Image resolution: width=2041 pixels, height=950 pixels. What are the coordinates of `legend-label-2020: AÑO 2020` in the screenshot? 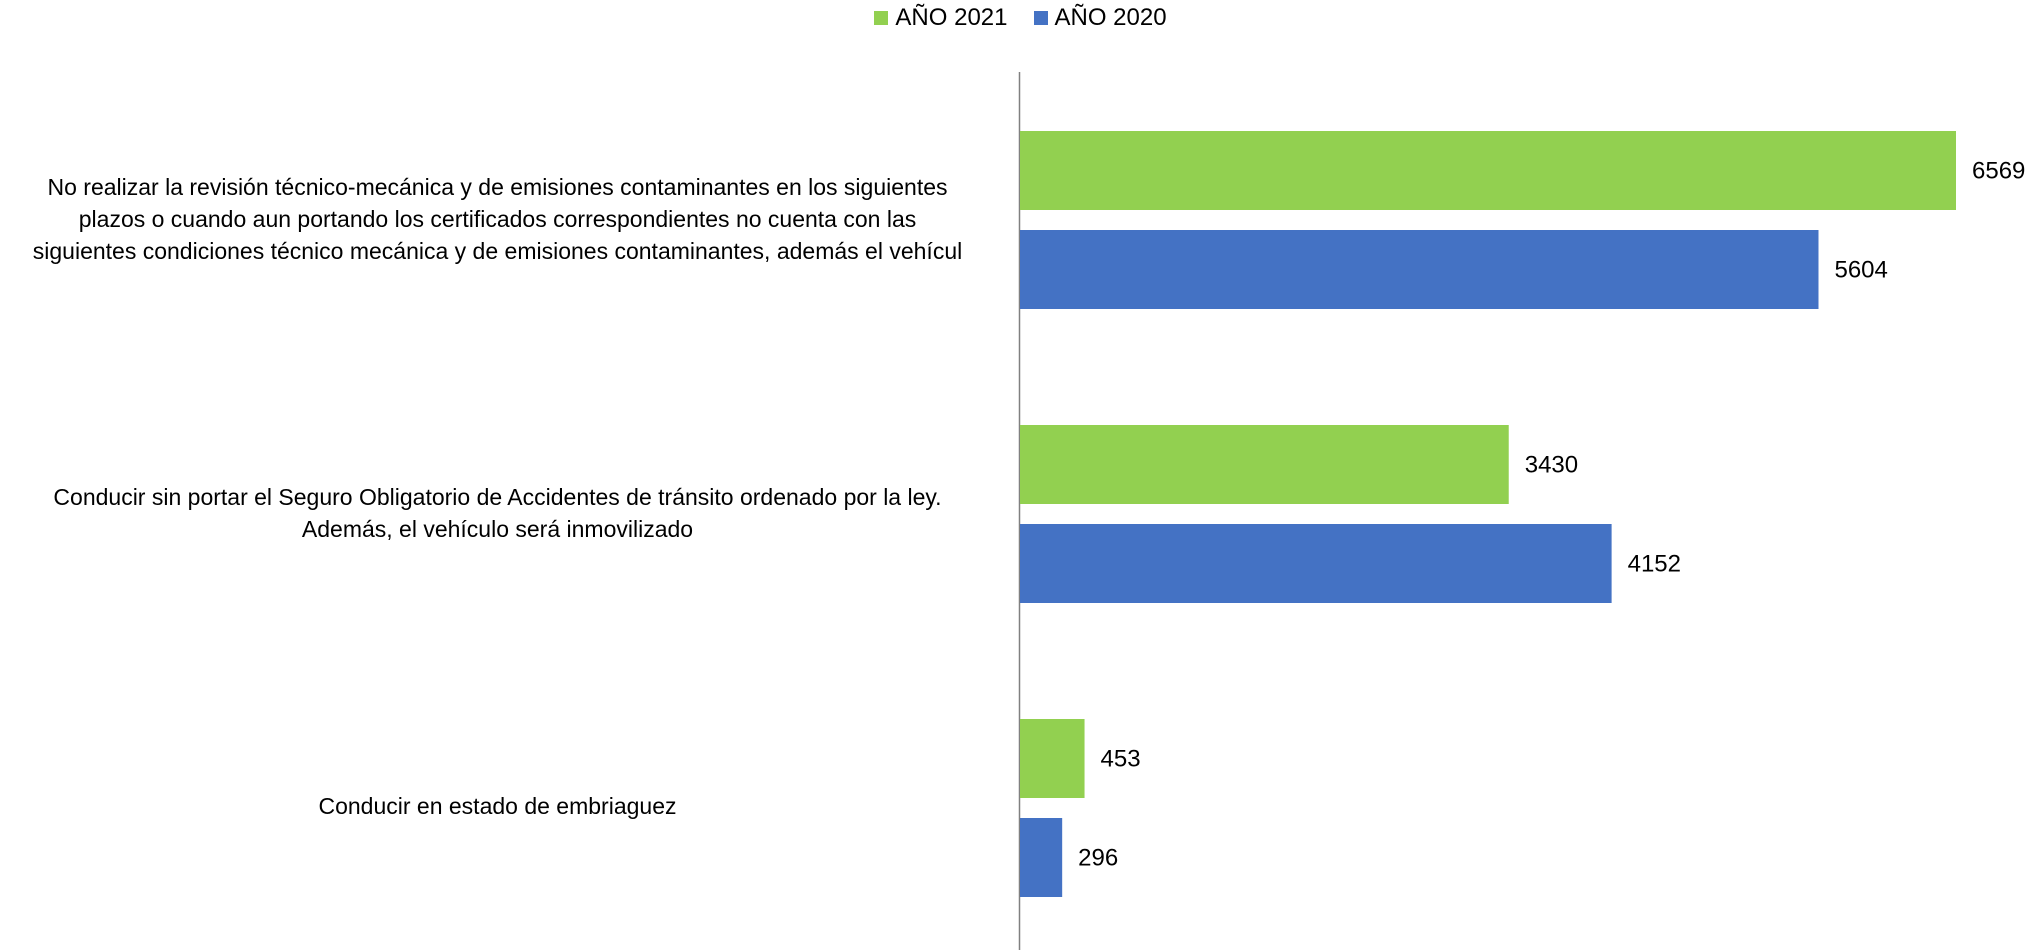 It's located at (1110, 17).